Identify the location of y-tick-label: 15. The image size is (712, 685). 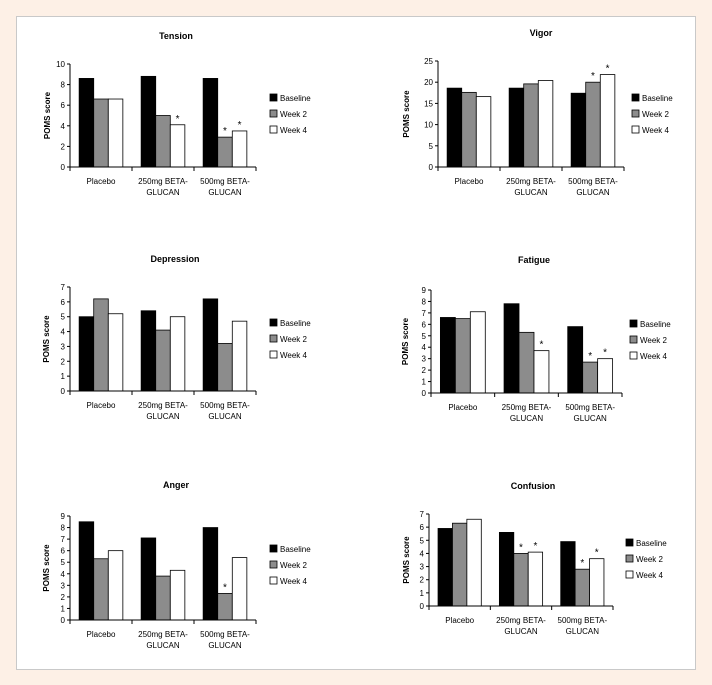
(428, 103).